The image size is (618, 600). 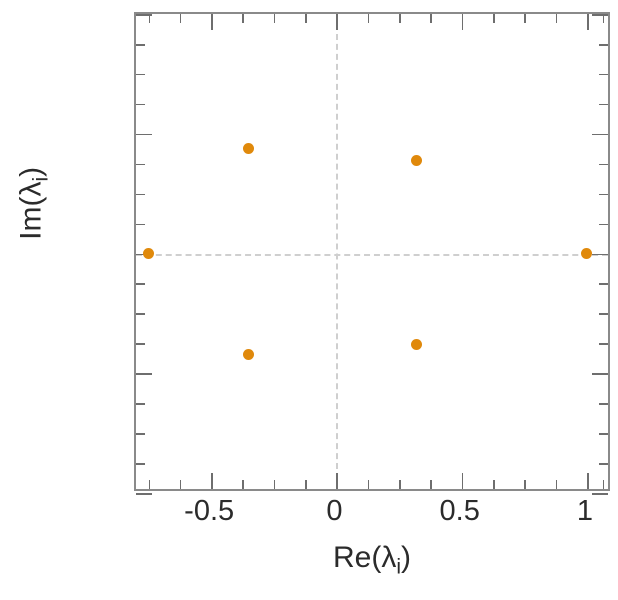 I want to click on y-axis-label-base: Im(λ, so click(x=31, y=210).